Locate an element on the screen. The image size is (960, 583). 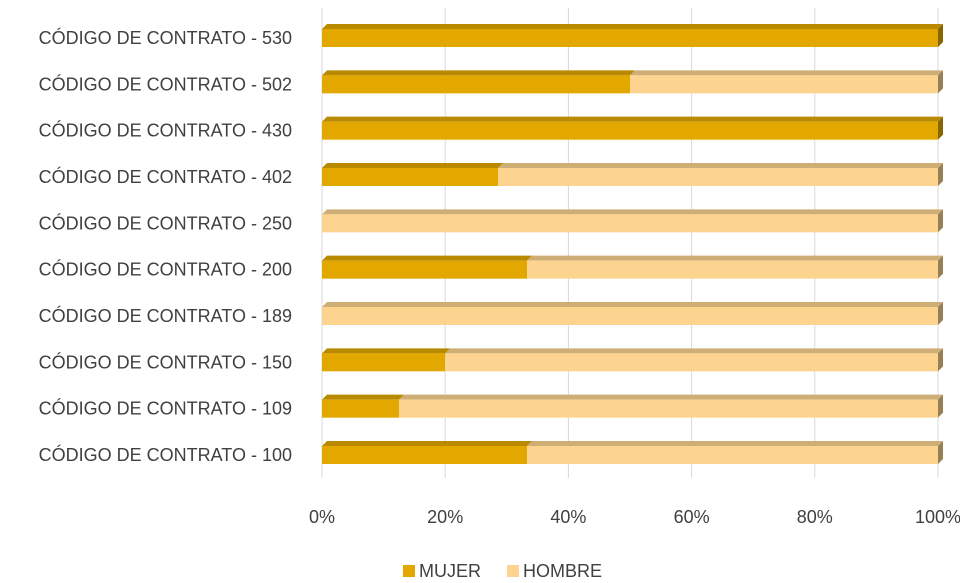
category-label-9: CÓDIGO DE CONTRATO - 530 is located at coordinates (165, 37).